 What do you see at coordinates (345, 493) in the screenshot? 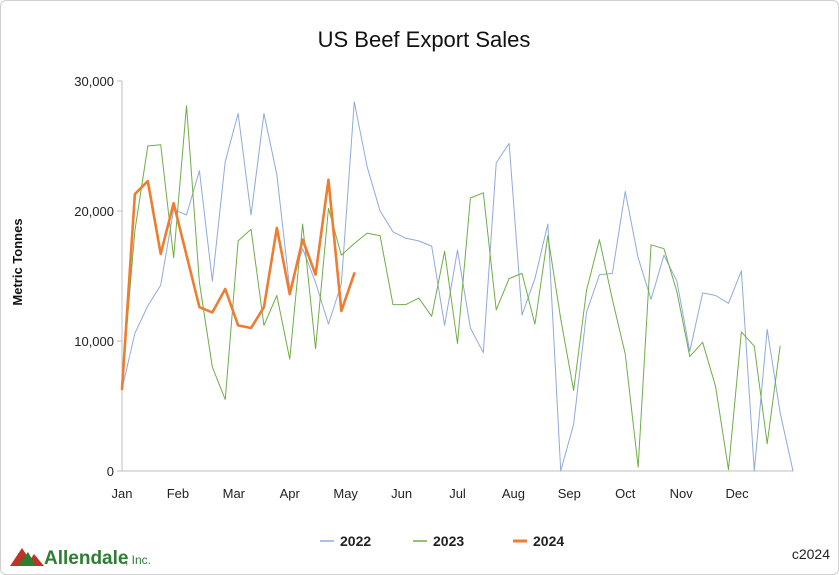
I see `x-tick-label: May` at bounding box center [345, 493].